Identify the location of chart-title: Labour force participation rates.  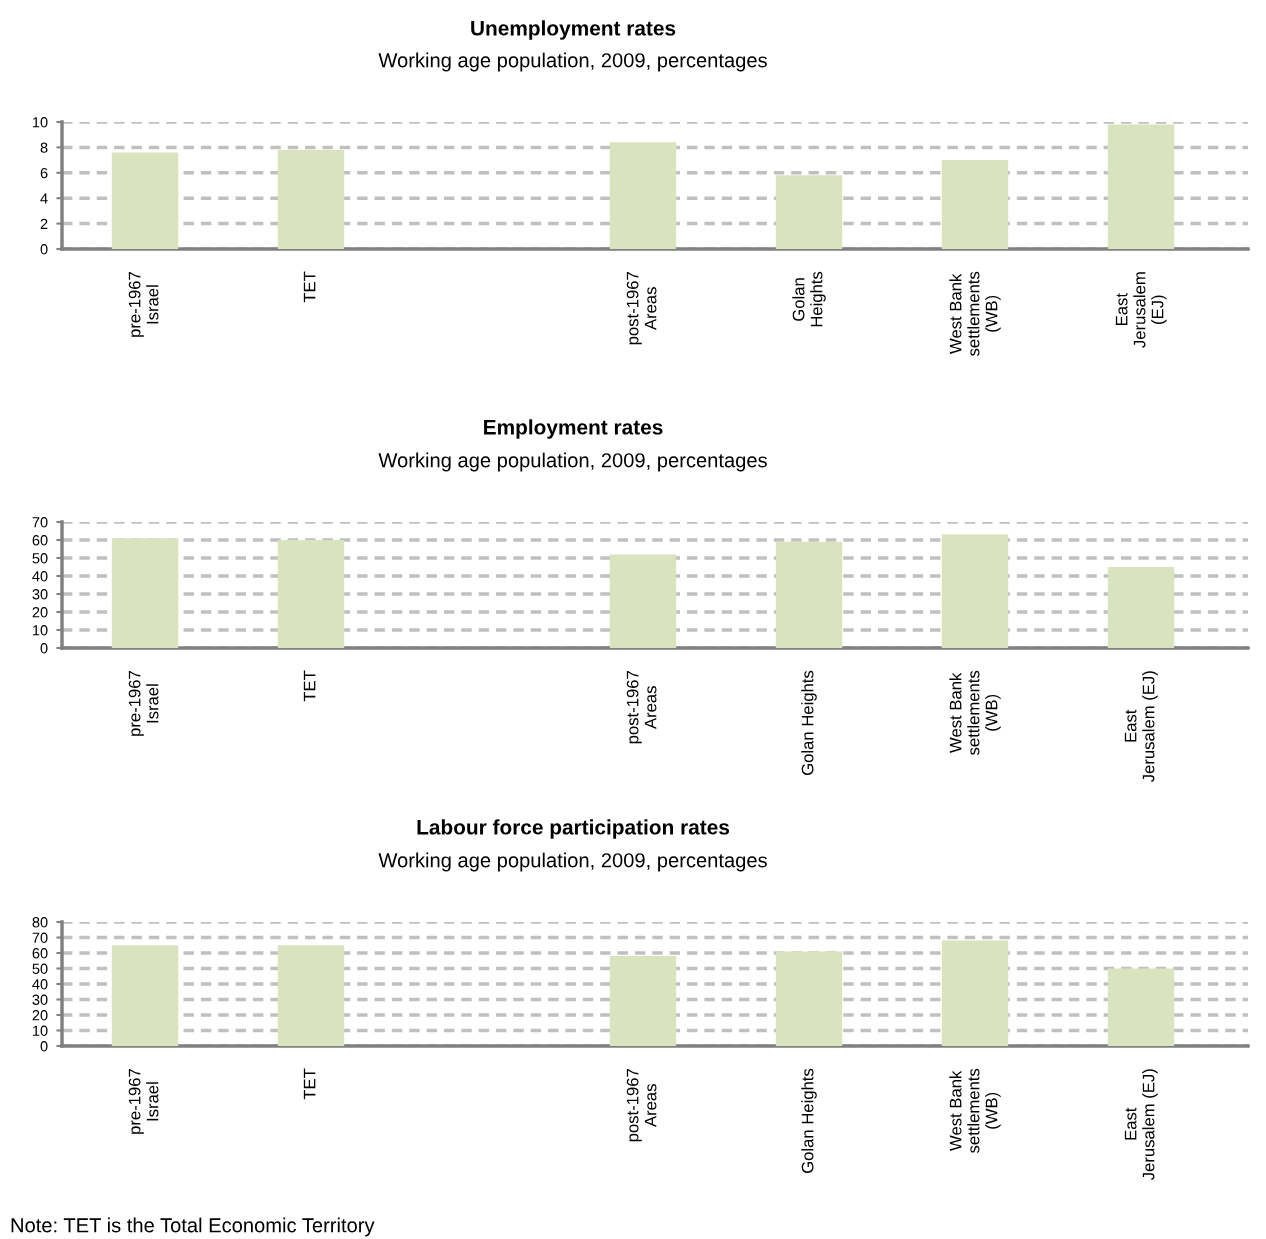
(573, 829).